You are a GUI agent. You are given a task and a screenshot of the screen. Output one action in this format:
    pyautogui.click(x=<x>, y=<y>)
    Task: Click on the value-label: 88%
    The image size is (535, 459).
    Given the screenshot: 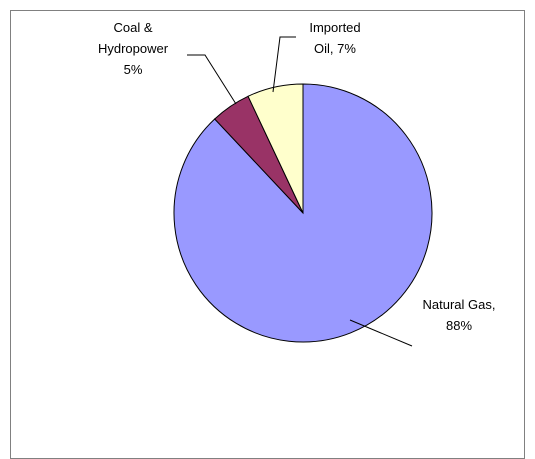 What is the action you would take?
    pyautogui.click(x=459, y=325)
    